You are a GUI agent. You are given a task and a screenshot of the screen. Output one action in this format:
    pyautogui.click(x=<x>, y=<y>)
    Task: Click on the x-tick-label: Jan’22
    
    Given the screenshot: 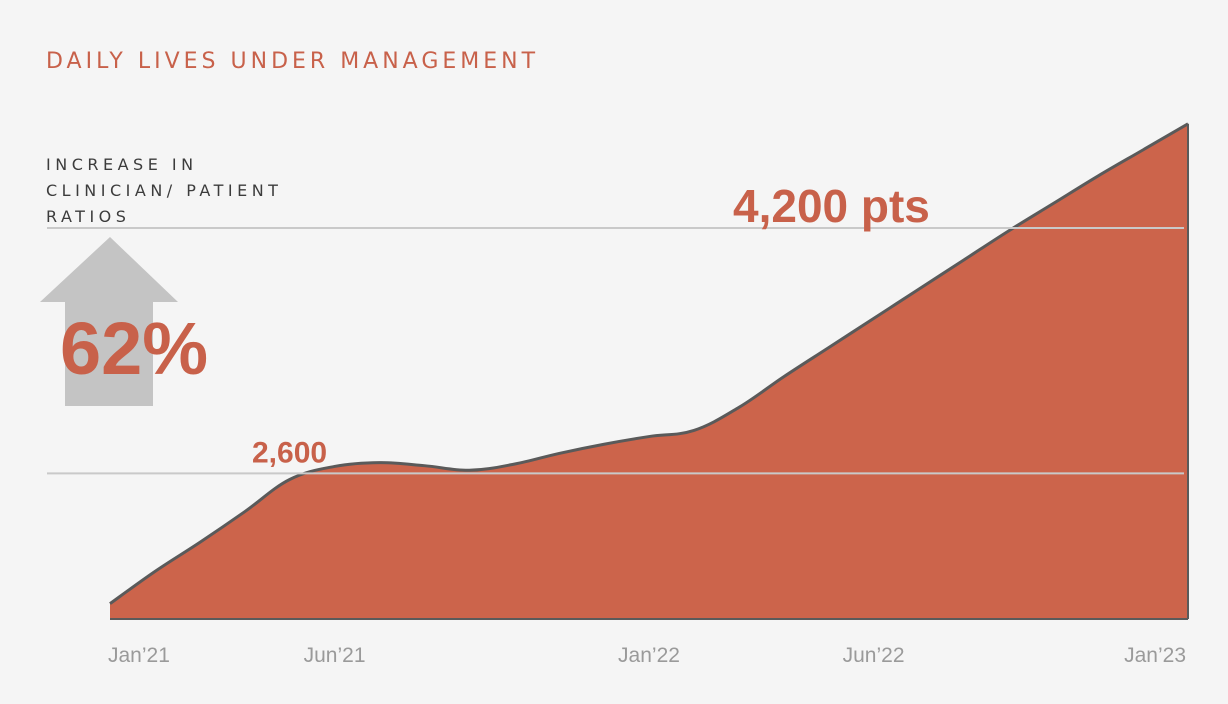 What is the action you would take?
    pyautogui.click(x=649, y=655)
    